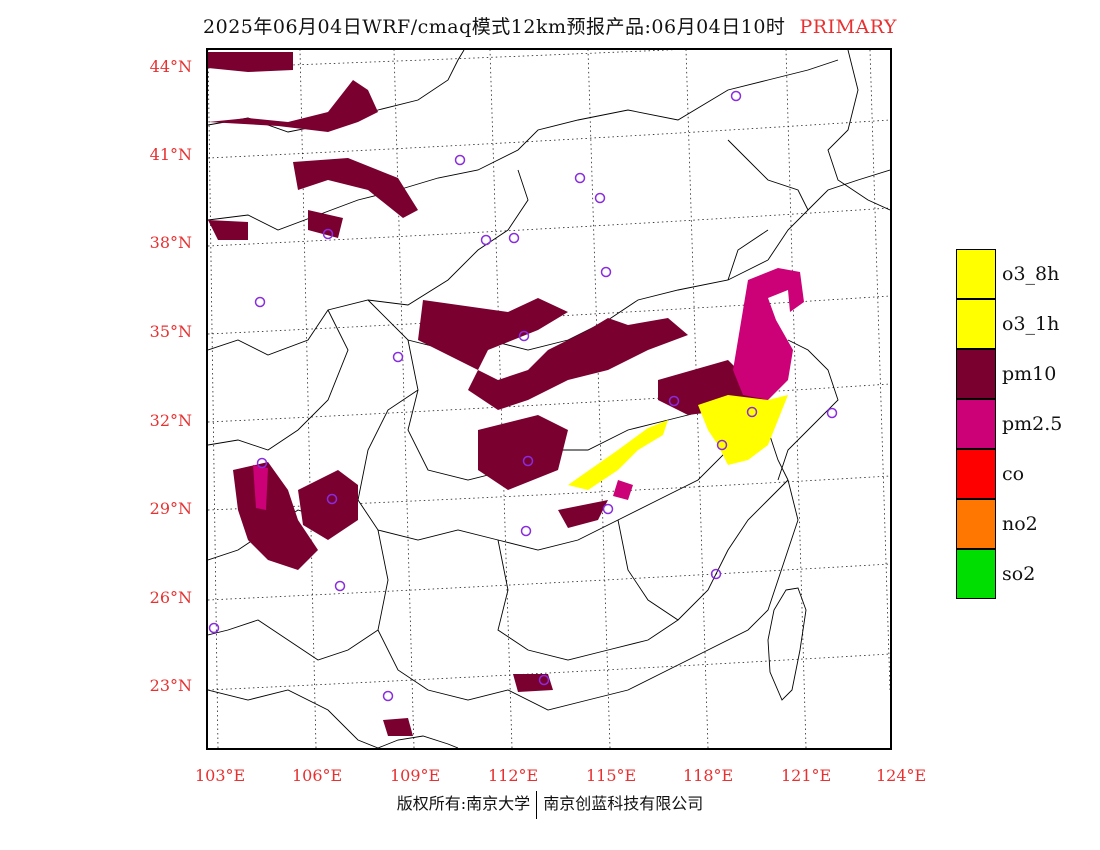 The width and height of the screenshot is (1100, 850). Describe the element at coordinates (513, 775) in the screenshot. I see `lon-label: 112°E` at that location.